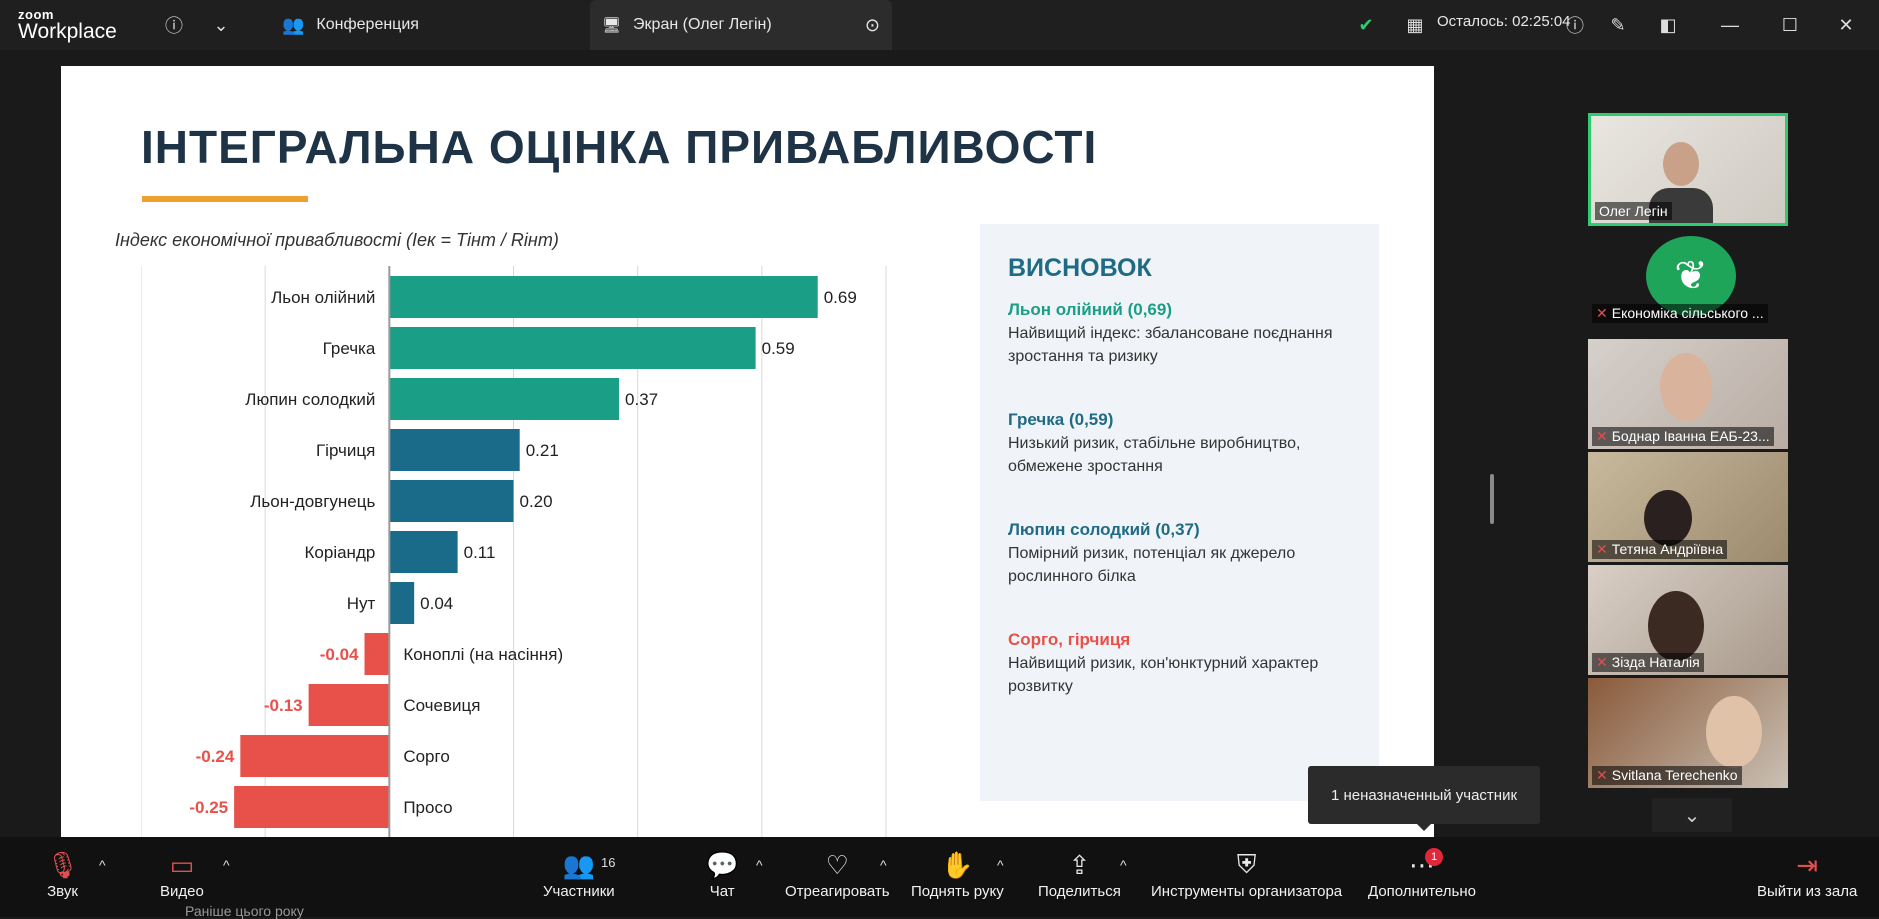 The height and width of the screenshot is (919, 1879). I want to click on data-label: 0.69, so click(840, 297).